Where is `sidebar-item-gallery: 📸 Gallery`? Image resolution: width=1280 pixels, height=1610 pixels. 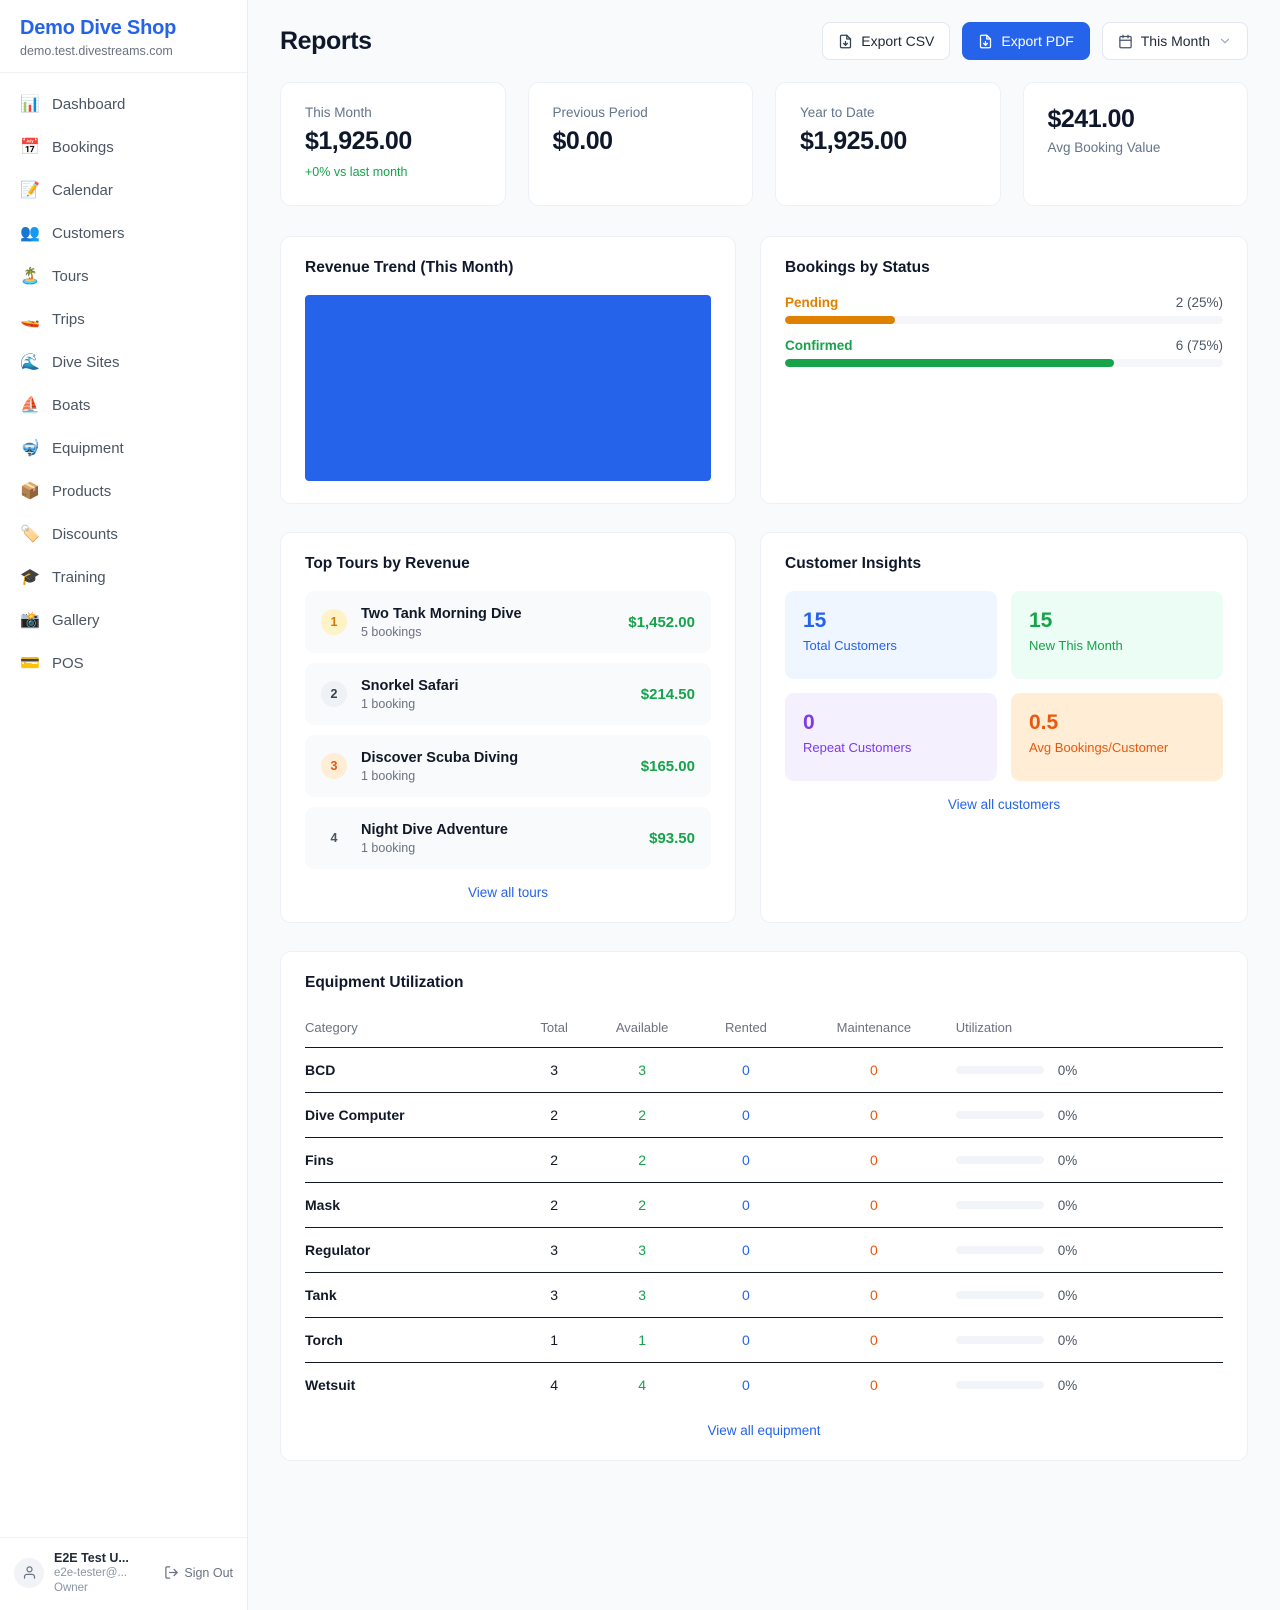 sidebar-item-gallery: 📸 Gallery is located at coordinates (123, 620).